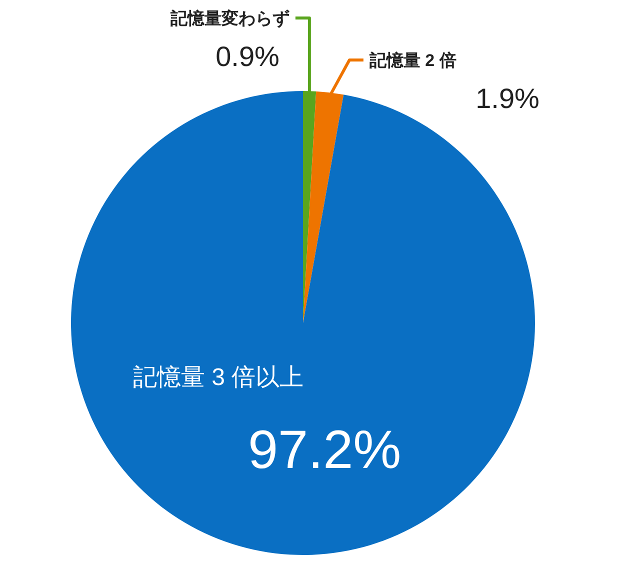 Image resolution: width=626 pixels, height=572 pixels. Describe the element at coordinates (412, 60) in the screenshot. I see `slice-label: 記憶量 2 倍` at that location.